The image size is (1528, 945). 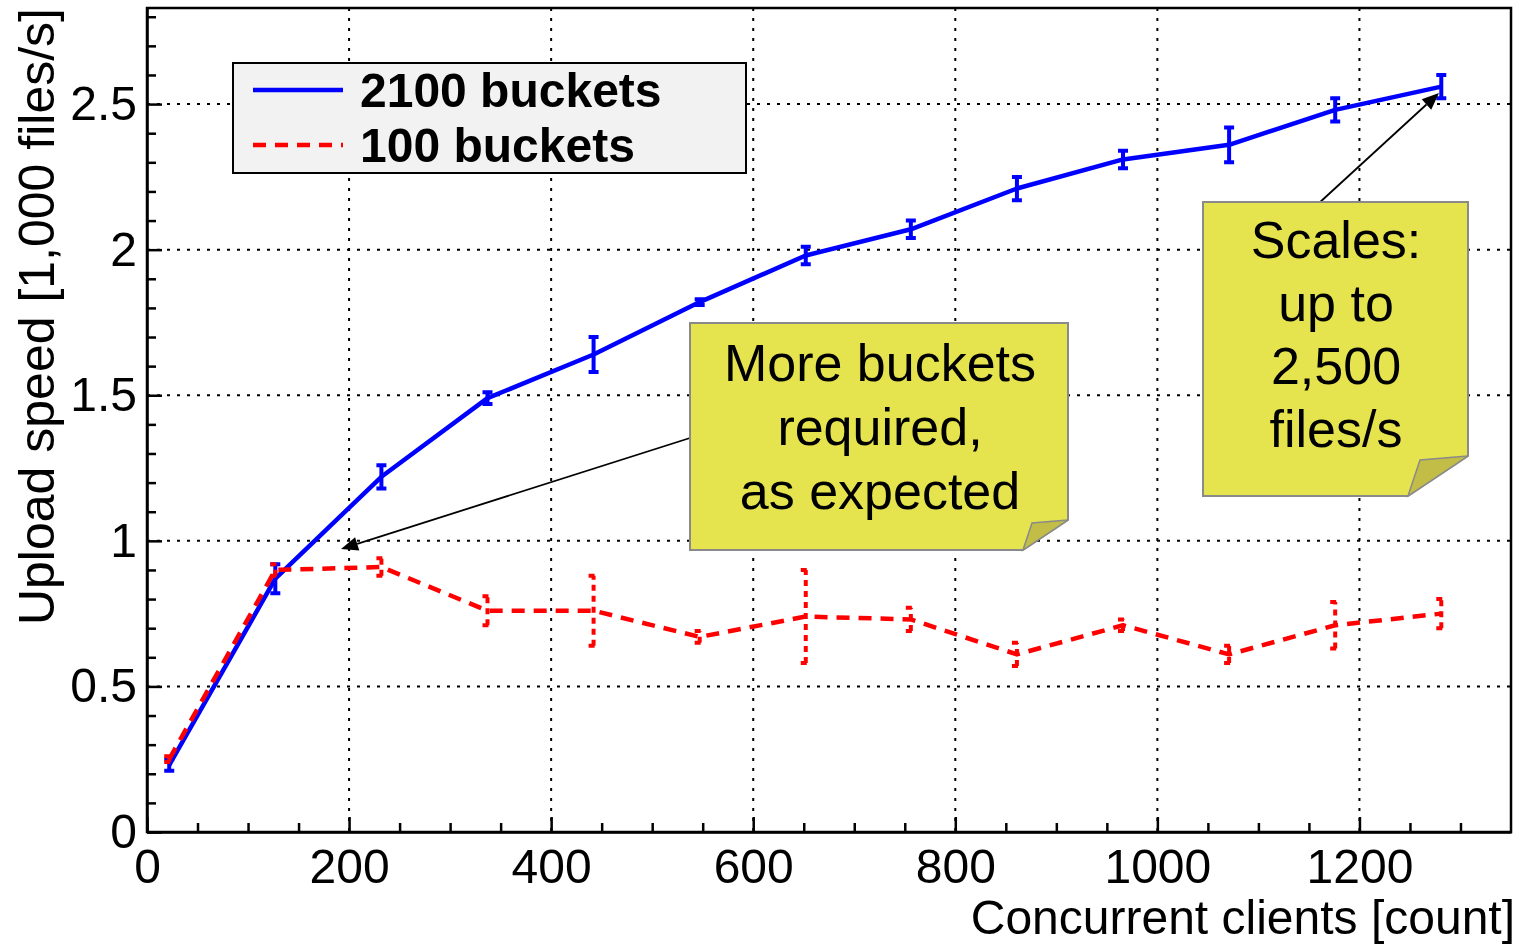 What do you see at coordinates (123, 540) in the screenshot?
I see `y-tick-label: 1` at bounding box center [123, 540].